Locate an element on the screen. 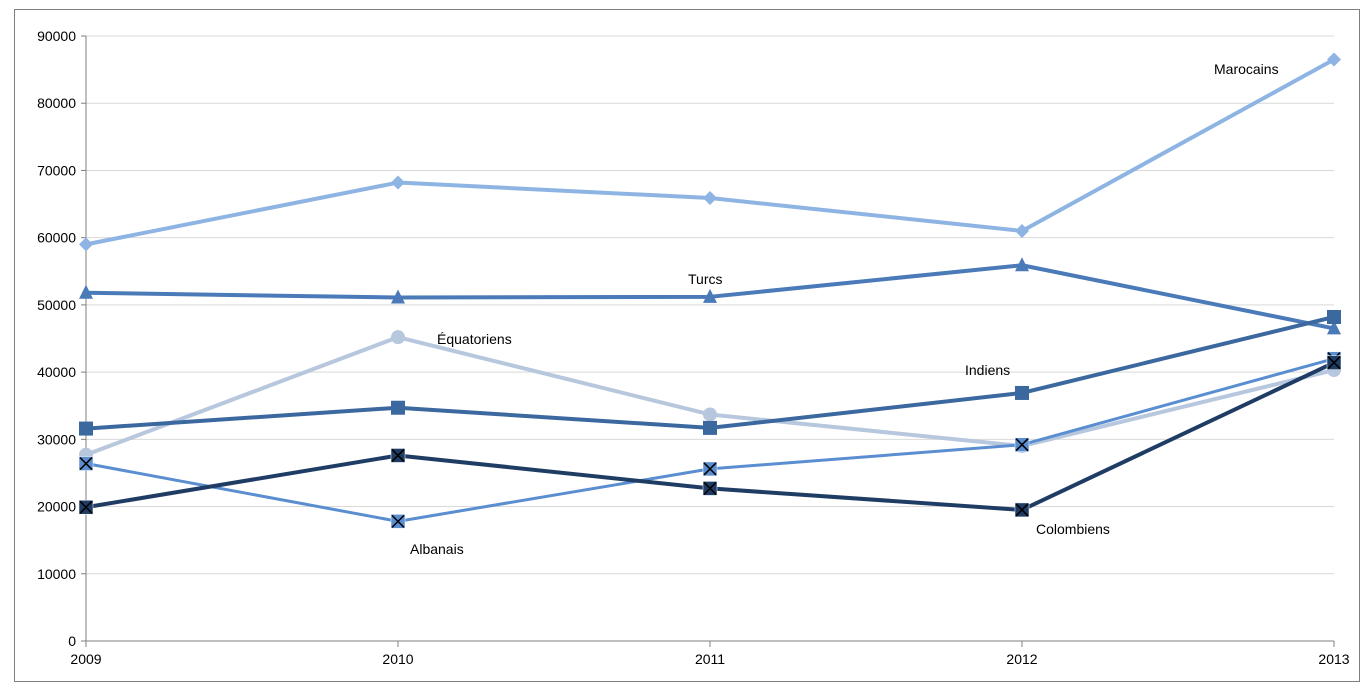 The image size is (1362, 684). series-label-annotation: Indiens is located at coordinates (987, 370).